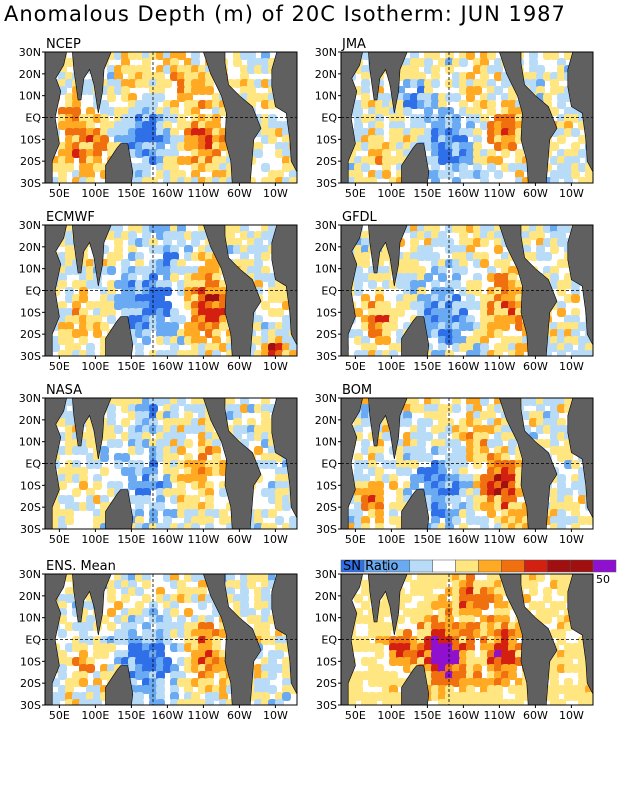  What do you see at coordinates (329, 118) in the screenshot?
I see `y-tick-label: EQ` at bounding box center [329, 118].